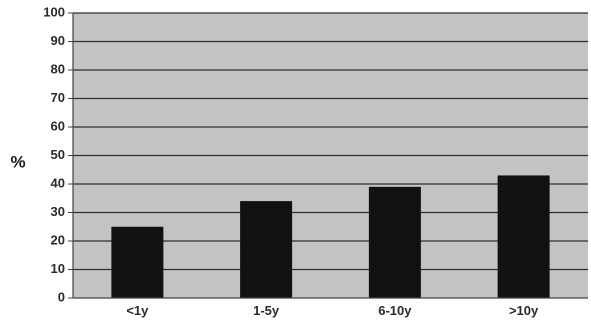 The height and width of the screenshot is (324, 591). What do you see at coordinates (524, 310) in the screenshot?
I see `x-tick-label: >10y` at bounding box center [524, 310].